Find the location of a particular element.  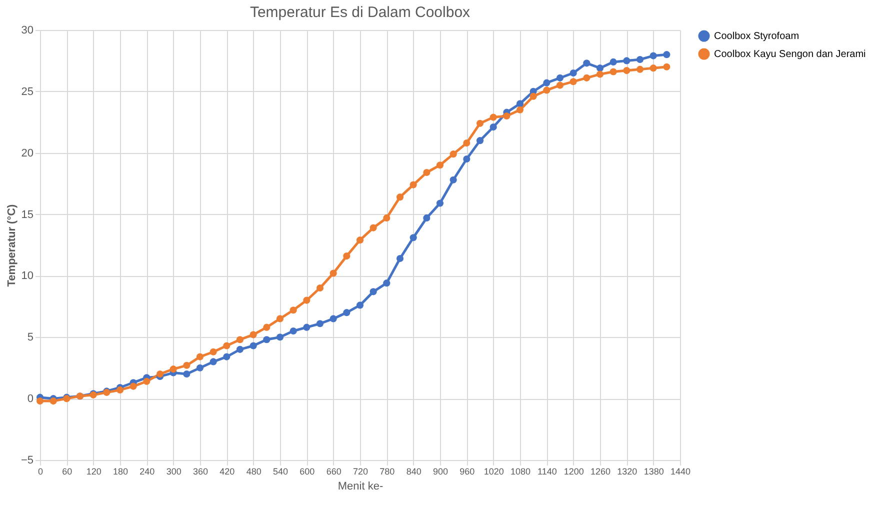

chart-title: Temperatur Es di Dalam Coolbox is located at coordinates (360, 12).